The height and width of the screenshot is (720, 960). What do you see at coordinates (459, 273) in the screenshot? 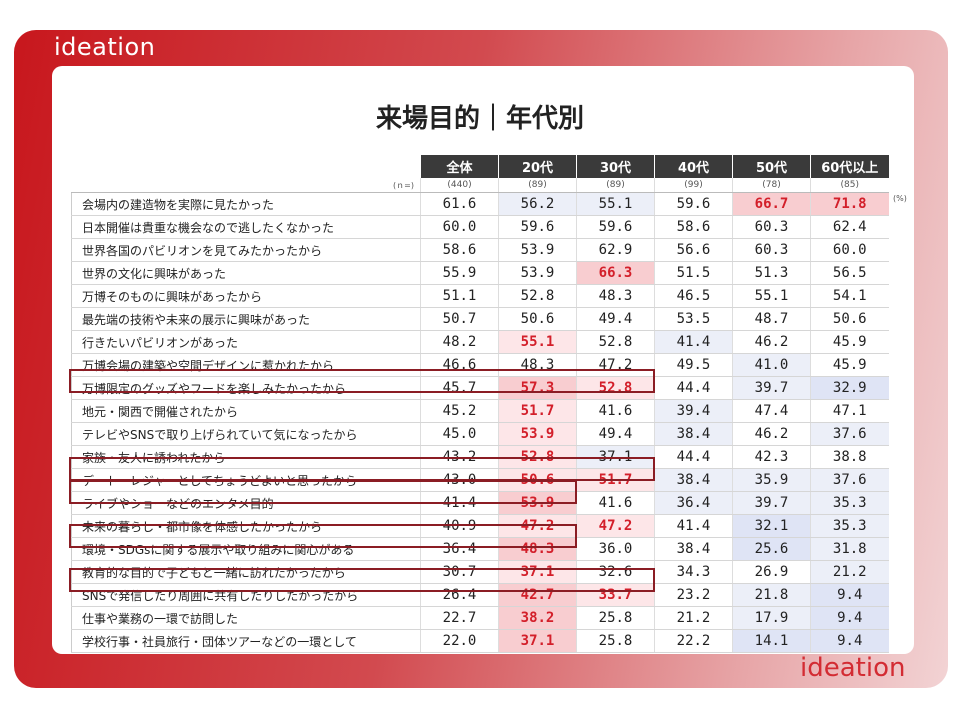
I see `value-cell: 55.9` at bounding box center [459, 273].